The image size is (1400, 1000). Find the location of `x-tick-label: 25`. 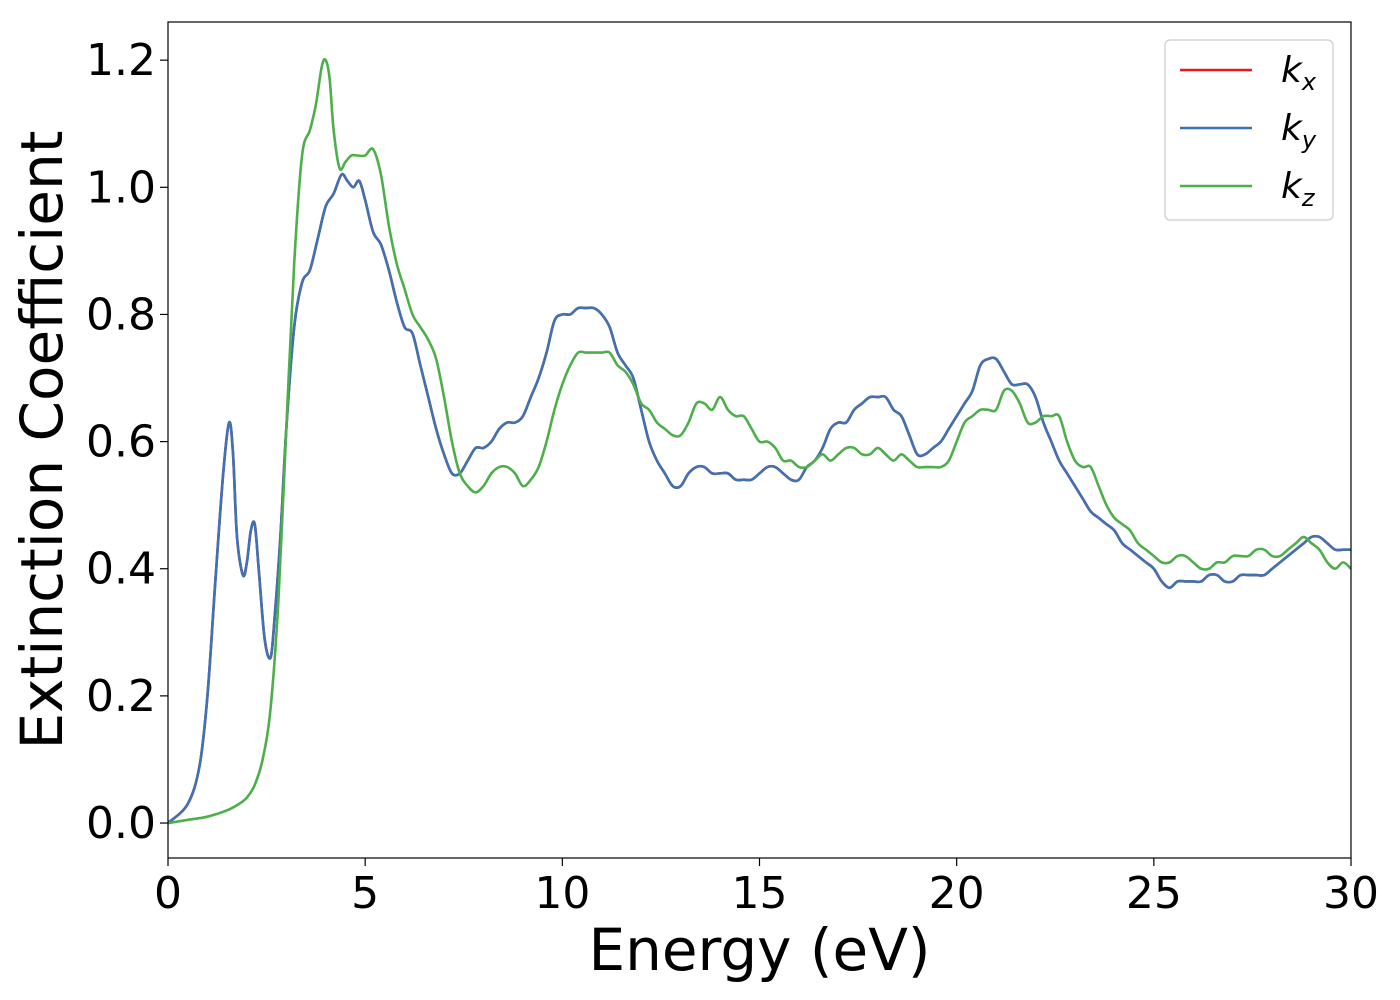

x-tick-label: 25 is located at coordinates (1154, 893).